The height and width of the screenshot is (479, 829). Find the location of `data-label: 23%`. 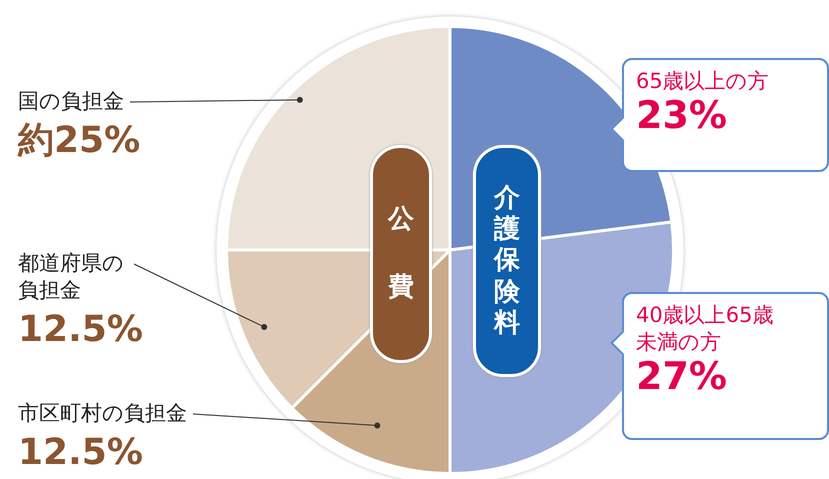

data-label: 23% is located at coordinates (682, 115).